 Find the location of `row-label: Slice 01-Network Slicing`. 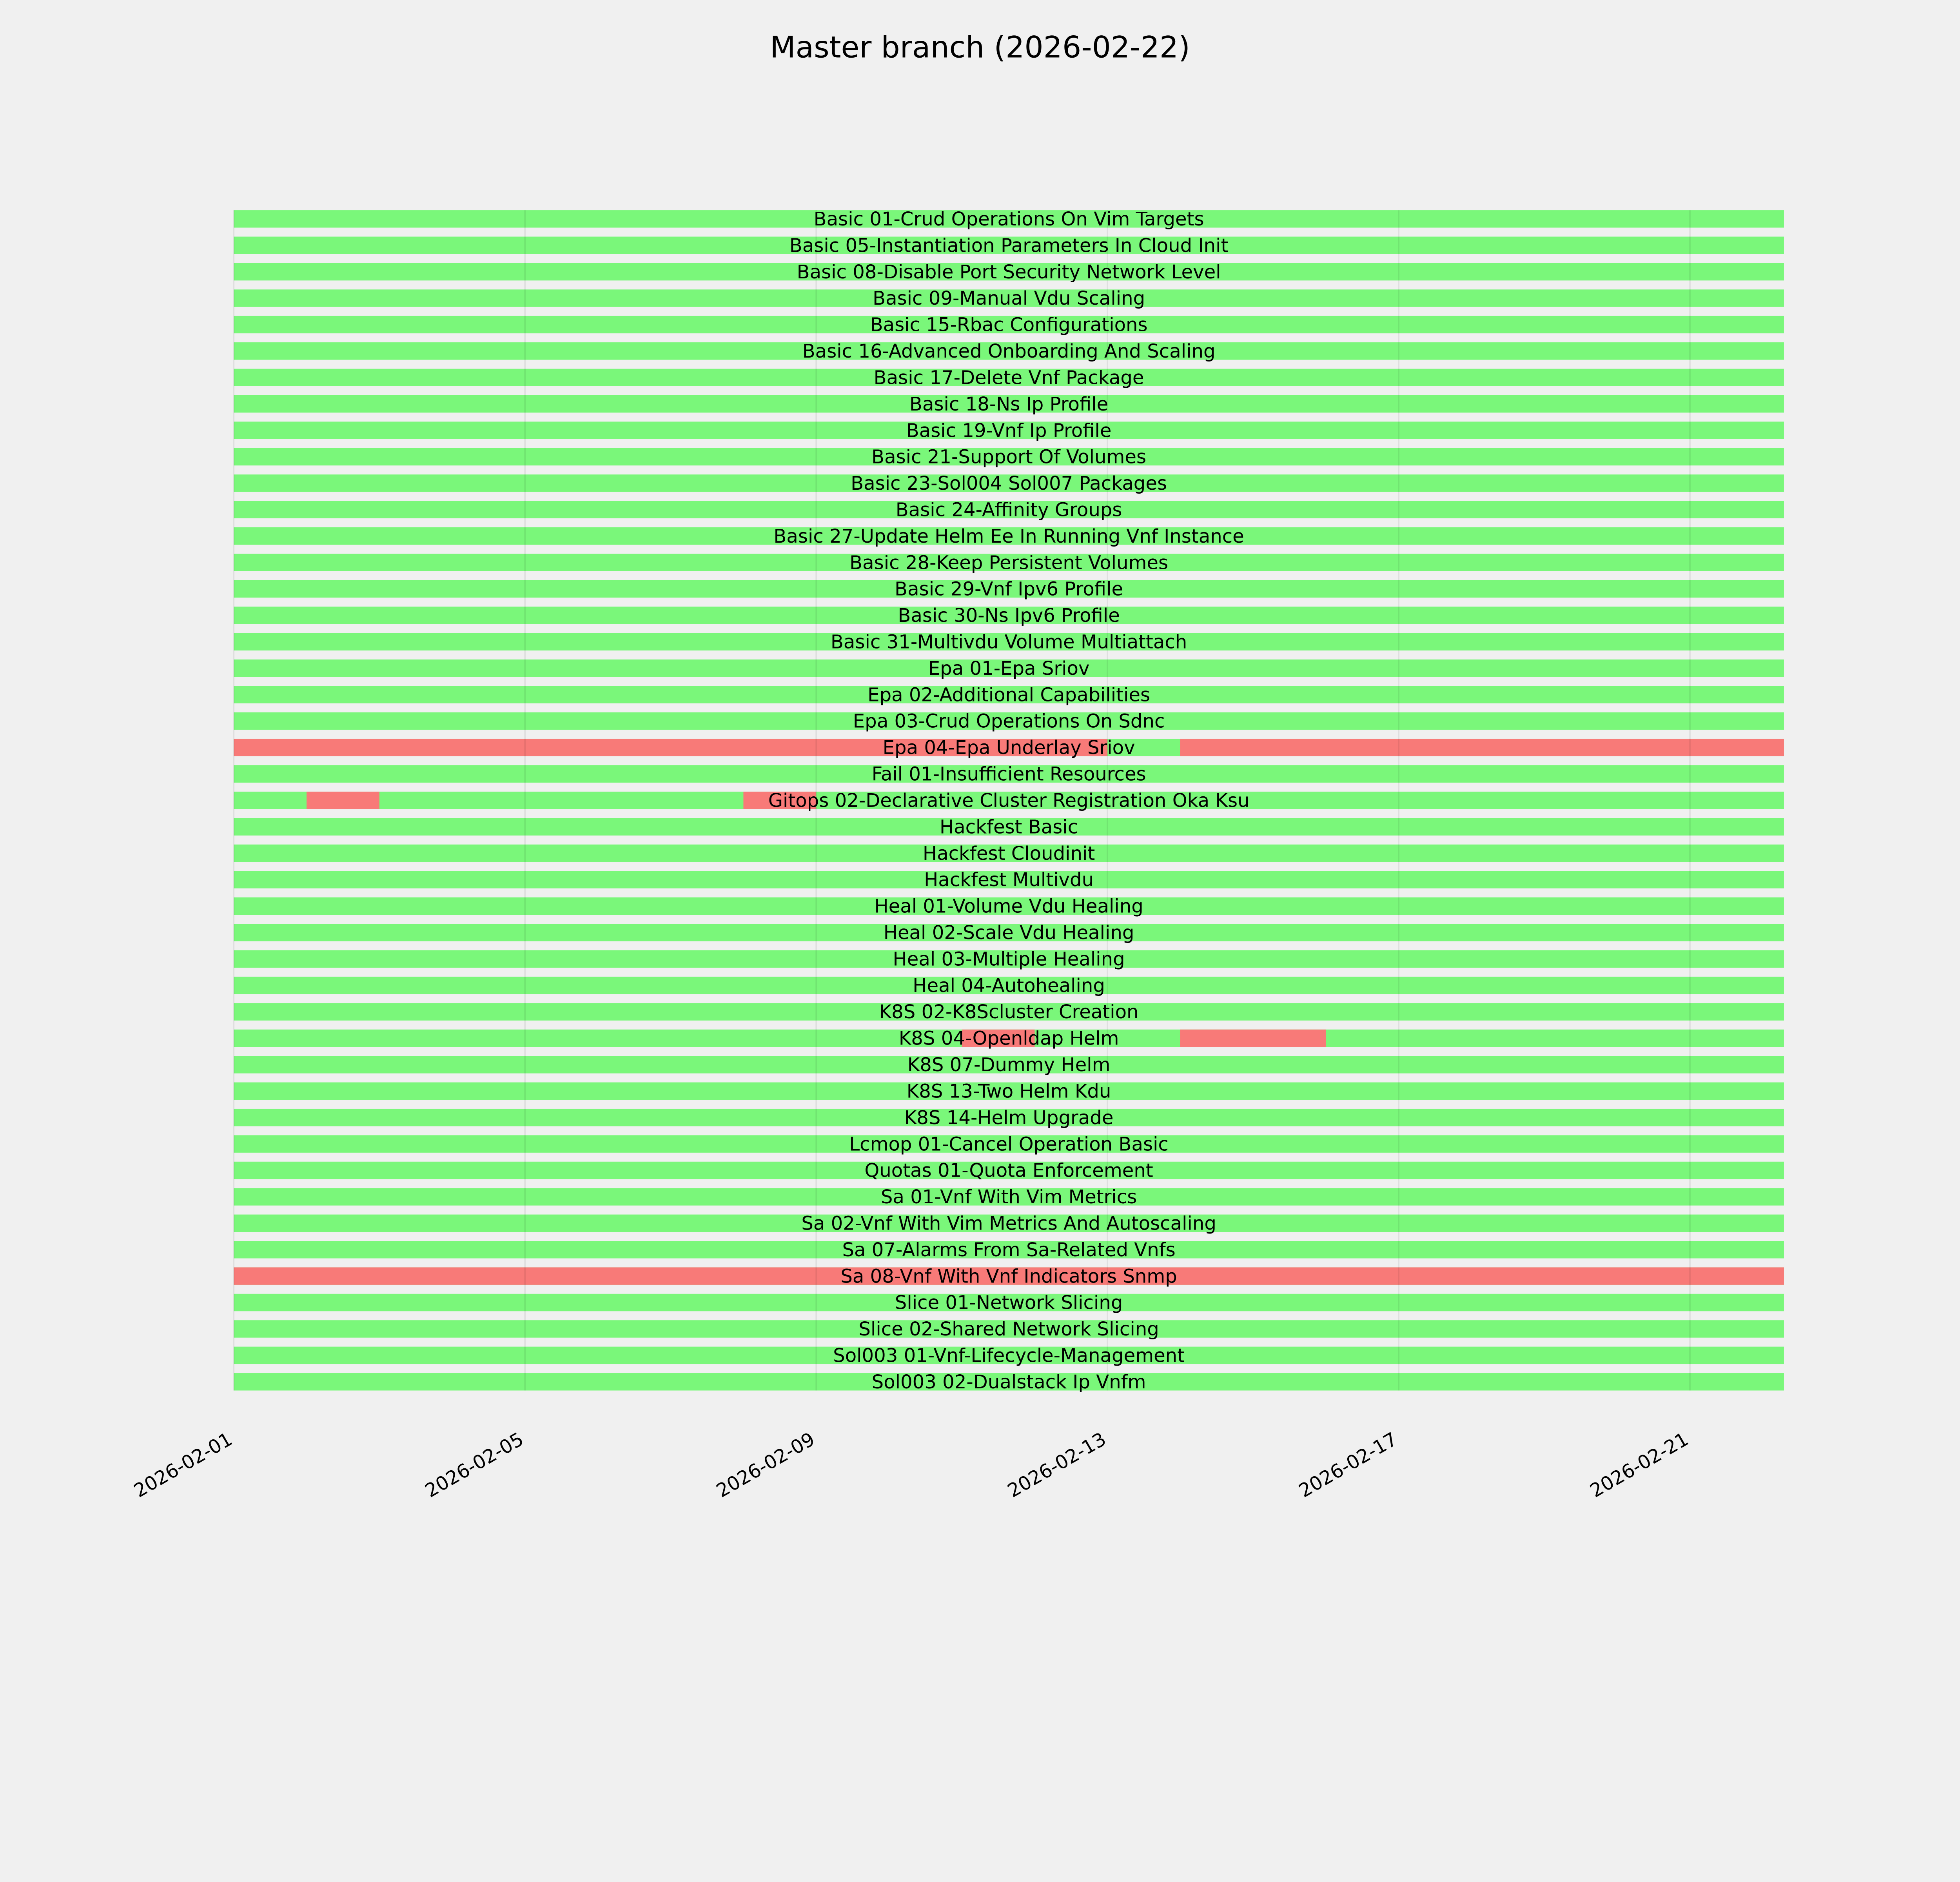

row-label: Slice 01-Network Slicing is located at coordinates (1009, 1303).